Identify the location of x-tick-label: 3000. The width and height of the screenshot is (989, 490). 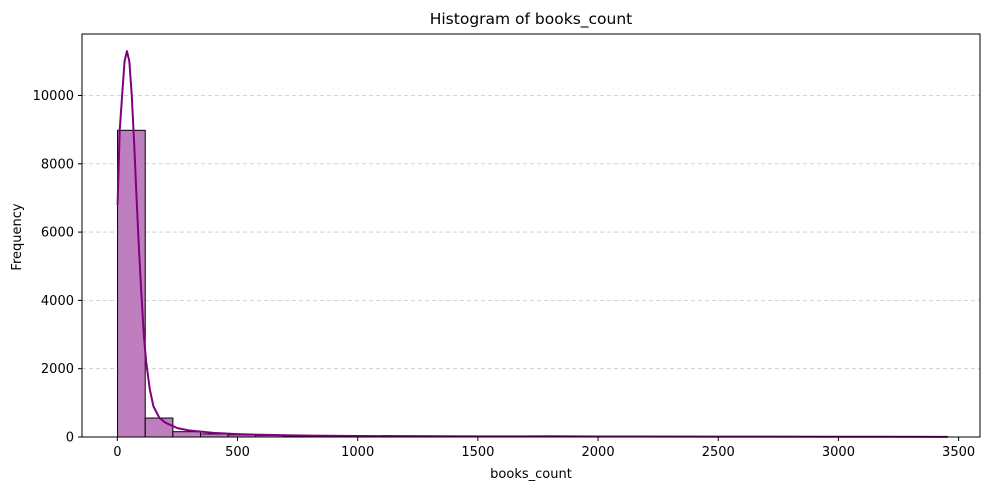
(838, 452).